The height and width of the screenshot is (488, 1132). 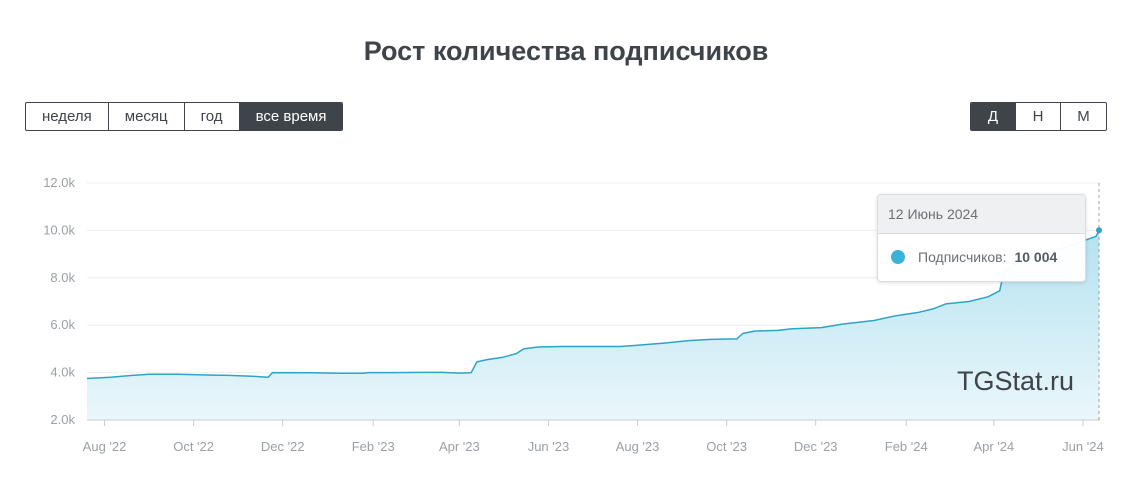 What do you see at coordinates (59, 301) in the screenshot?
I see `y-axis: 2.0k 4.0k 6.0k 8.0k 10.0k 12.0k` at bounding box center [59, 301].